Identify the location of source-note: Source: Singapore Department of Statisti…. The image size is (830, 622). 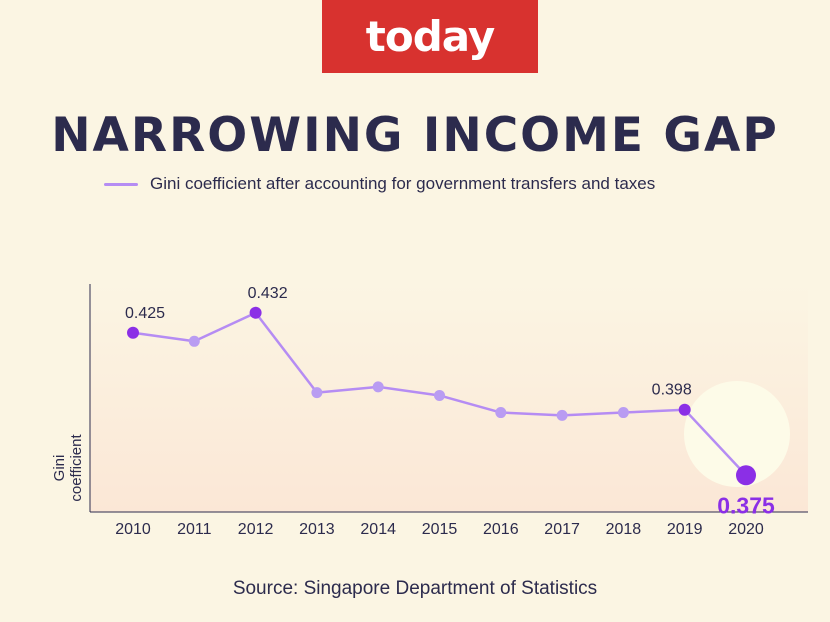
(415, 588).